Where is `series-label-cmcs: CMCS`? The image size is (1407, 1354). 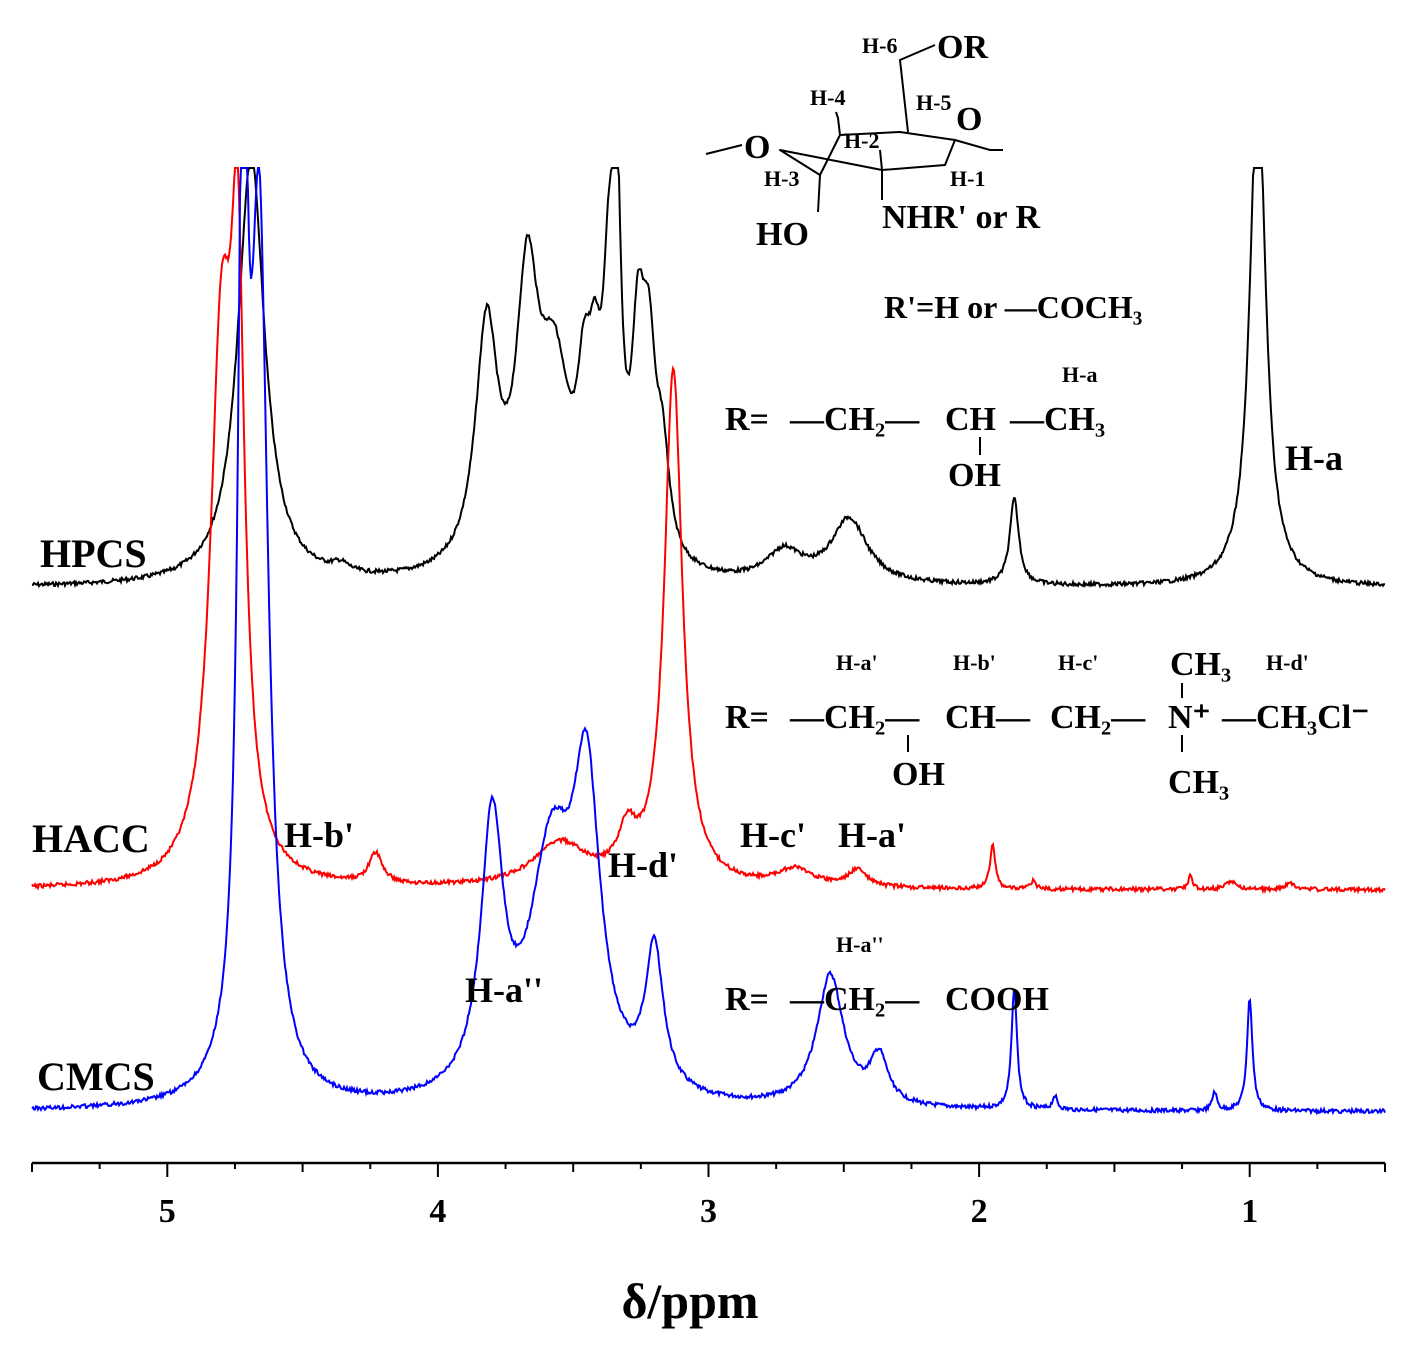
series-label-cmcs: CMCS is located at coordinates (96, 1076).